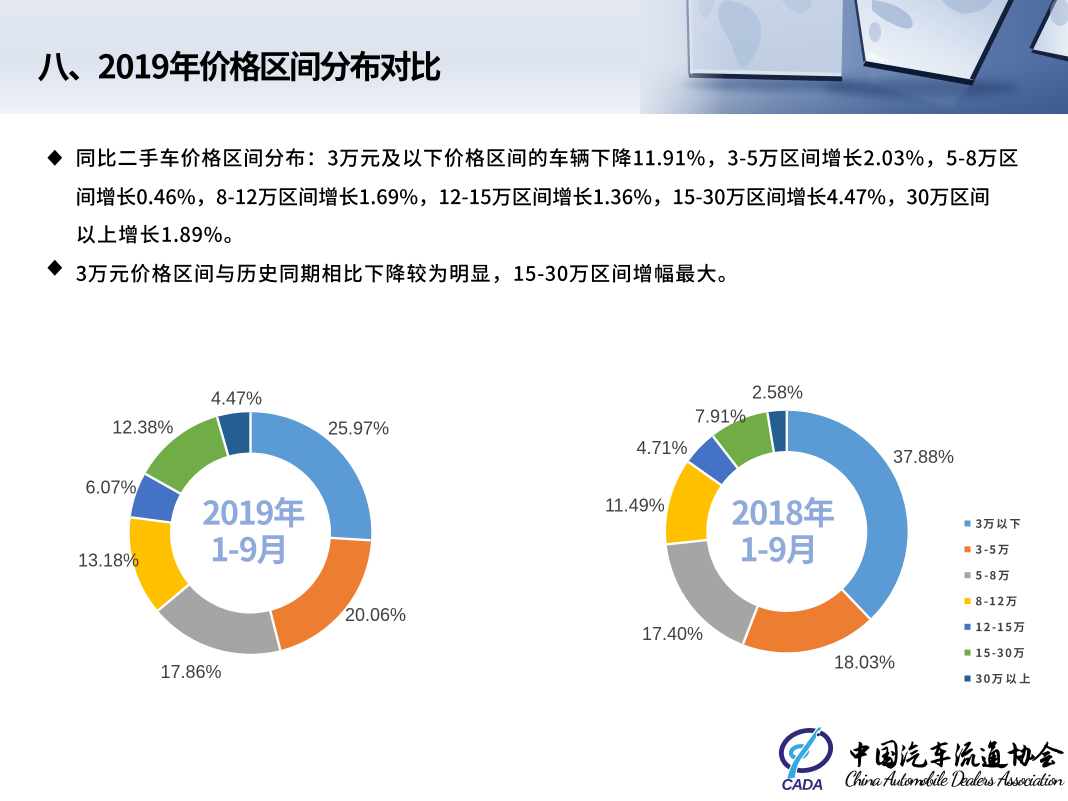  What do you see at coordinates (375, 615) in the screenshot?
I see `svg-text: 20.06%` at bounding box center [375, 615].